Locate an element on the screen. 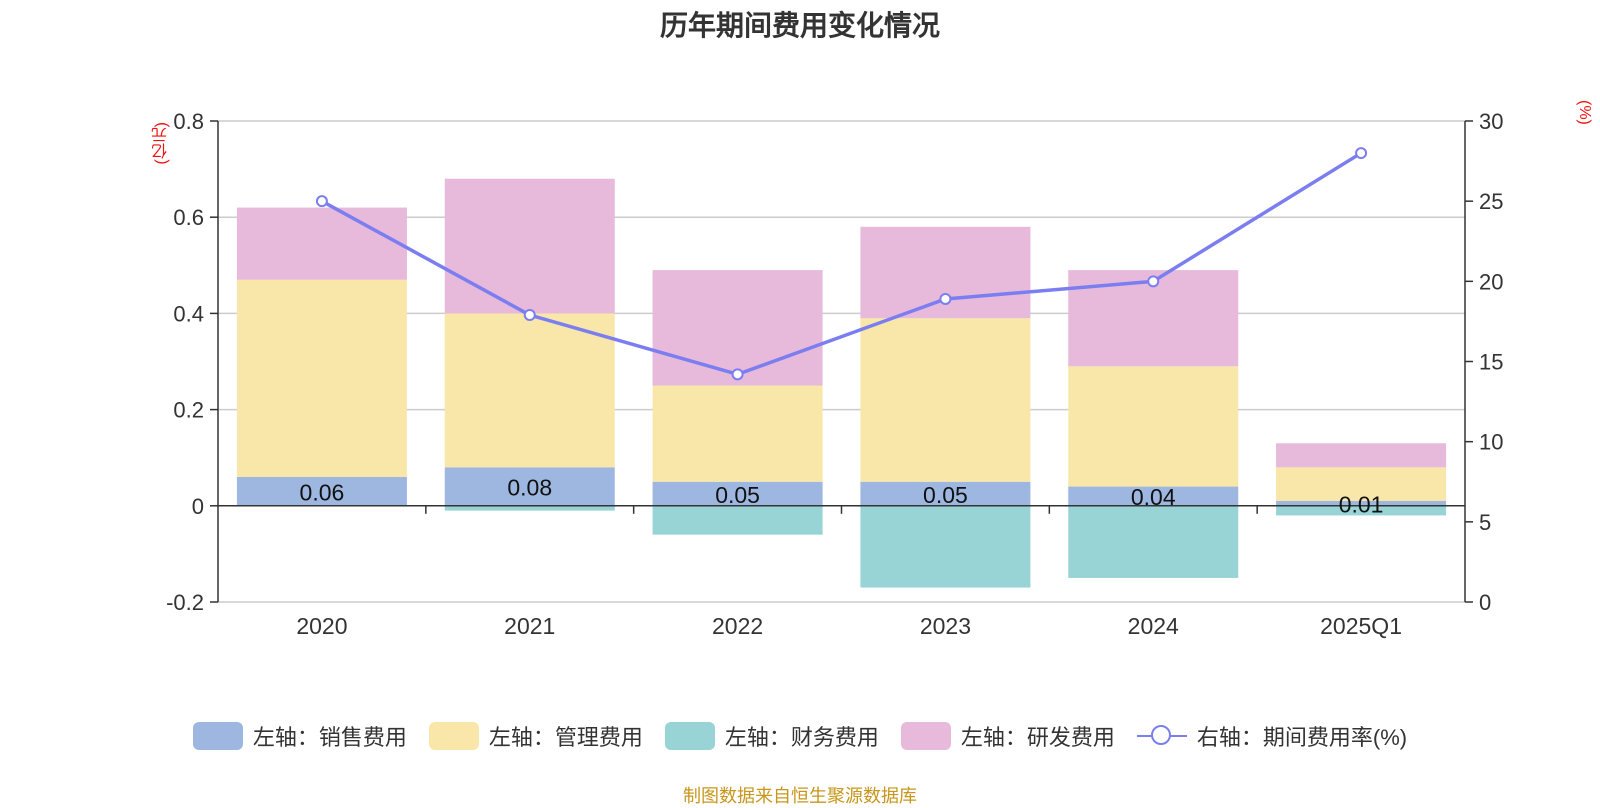 The image size is (1600, 808). legend-line-marker is located at coordinates (1160, 735).